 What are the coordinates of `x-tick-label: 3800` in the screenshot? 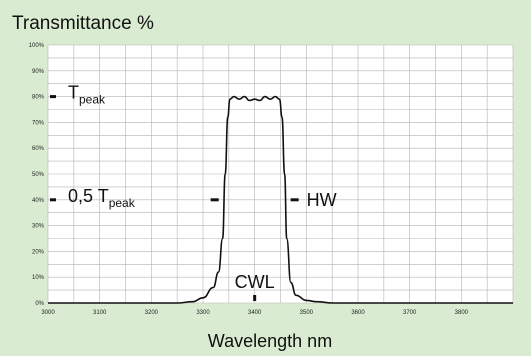 It's located at (462, 313).